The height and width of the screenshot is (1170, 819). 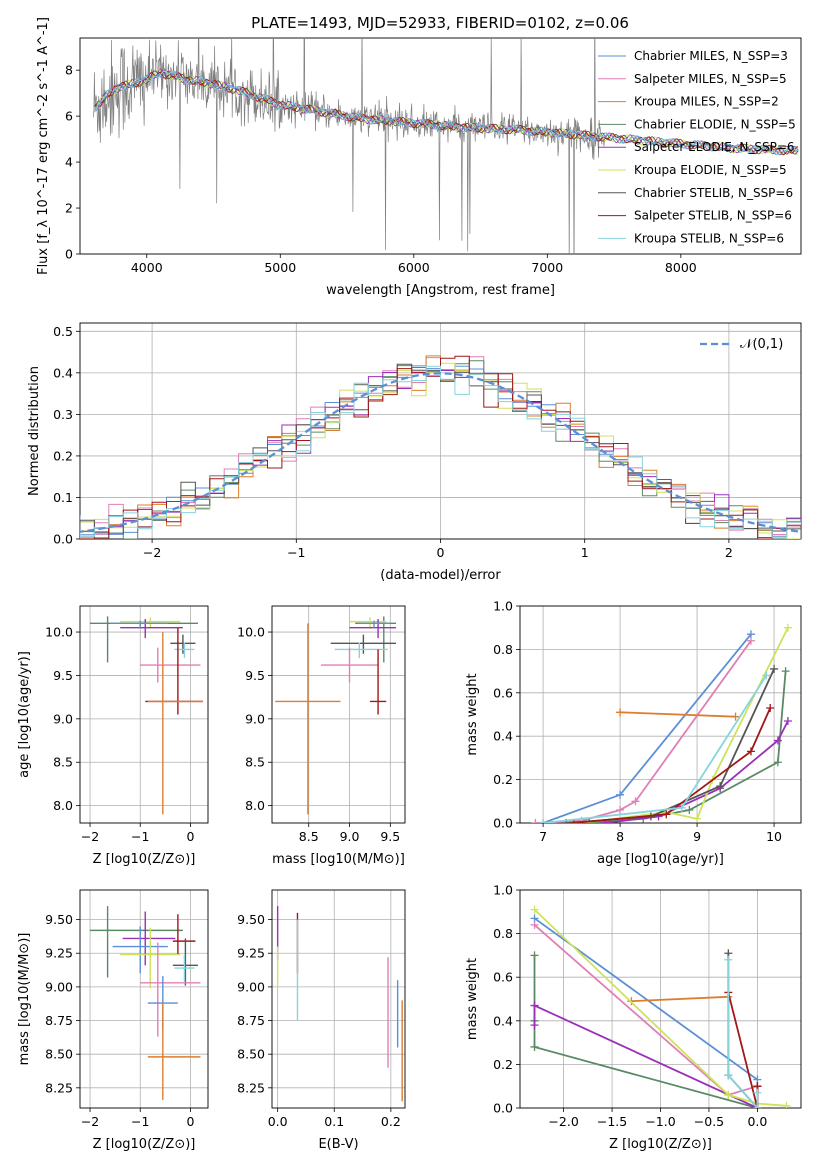 I want to click on mass_vs_ebv-points, so click(x=339, y=1004).